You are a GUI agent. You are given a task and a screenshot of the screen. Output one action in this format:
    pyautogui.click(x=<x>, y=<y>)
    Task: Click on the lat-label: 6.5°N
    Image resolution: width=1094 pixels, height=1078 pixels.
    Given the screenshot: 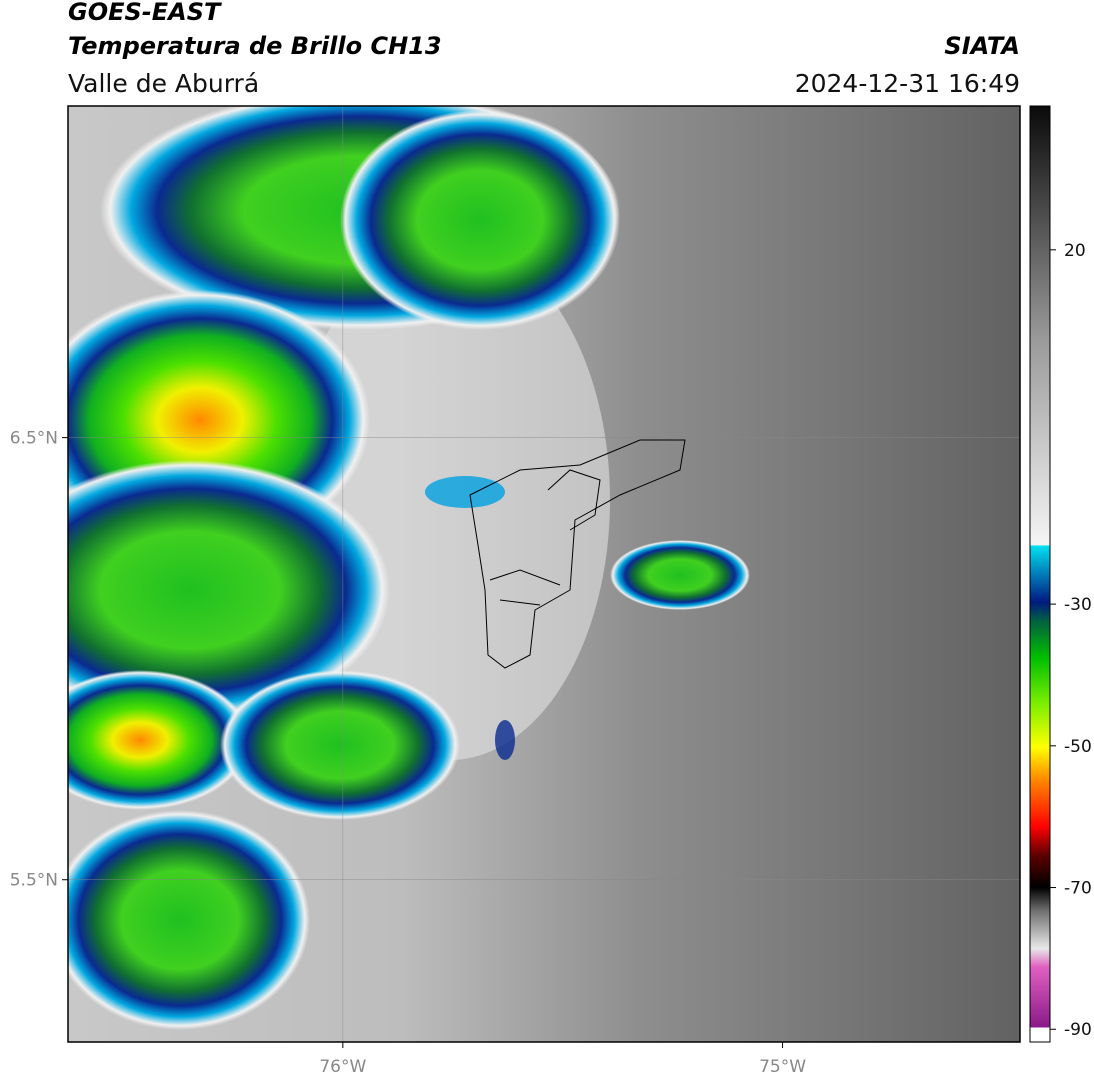 What is the action you would take?
    pyautogui.click(x=34, y=439)
    